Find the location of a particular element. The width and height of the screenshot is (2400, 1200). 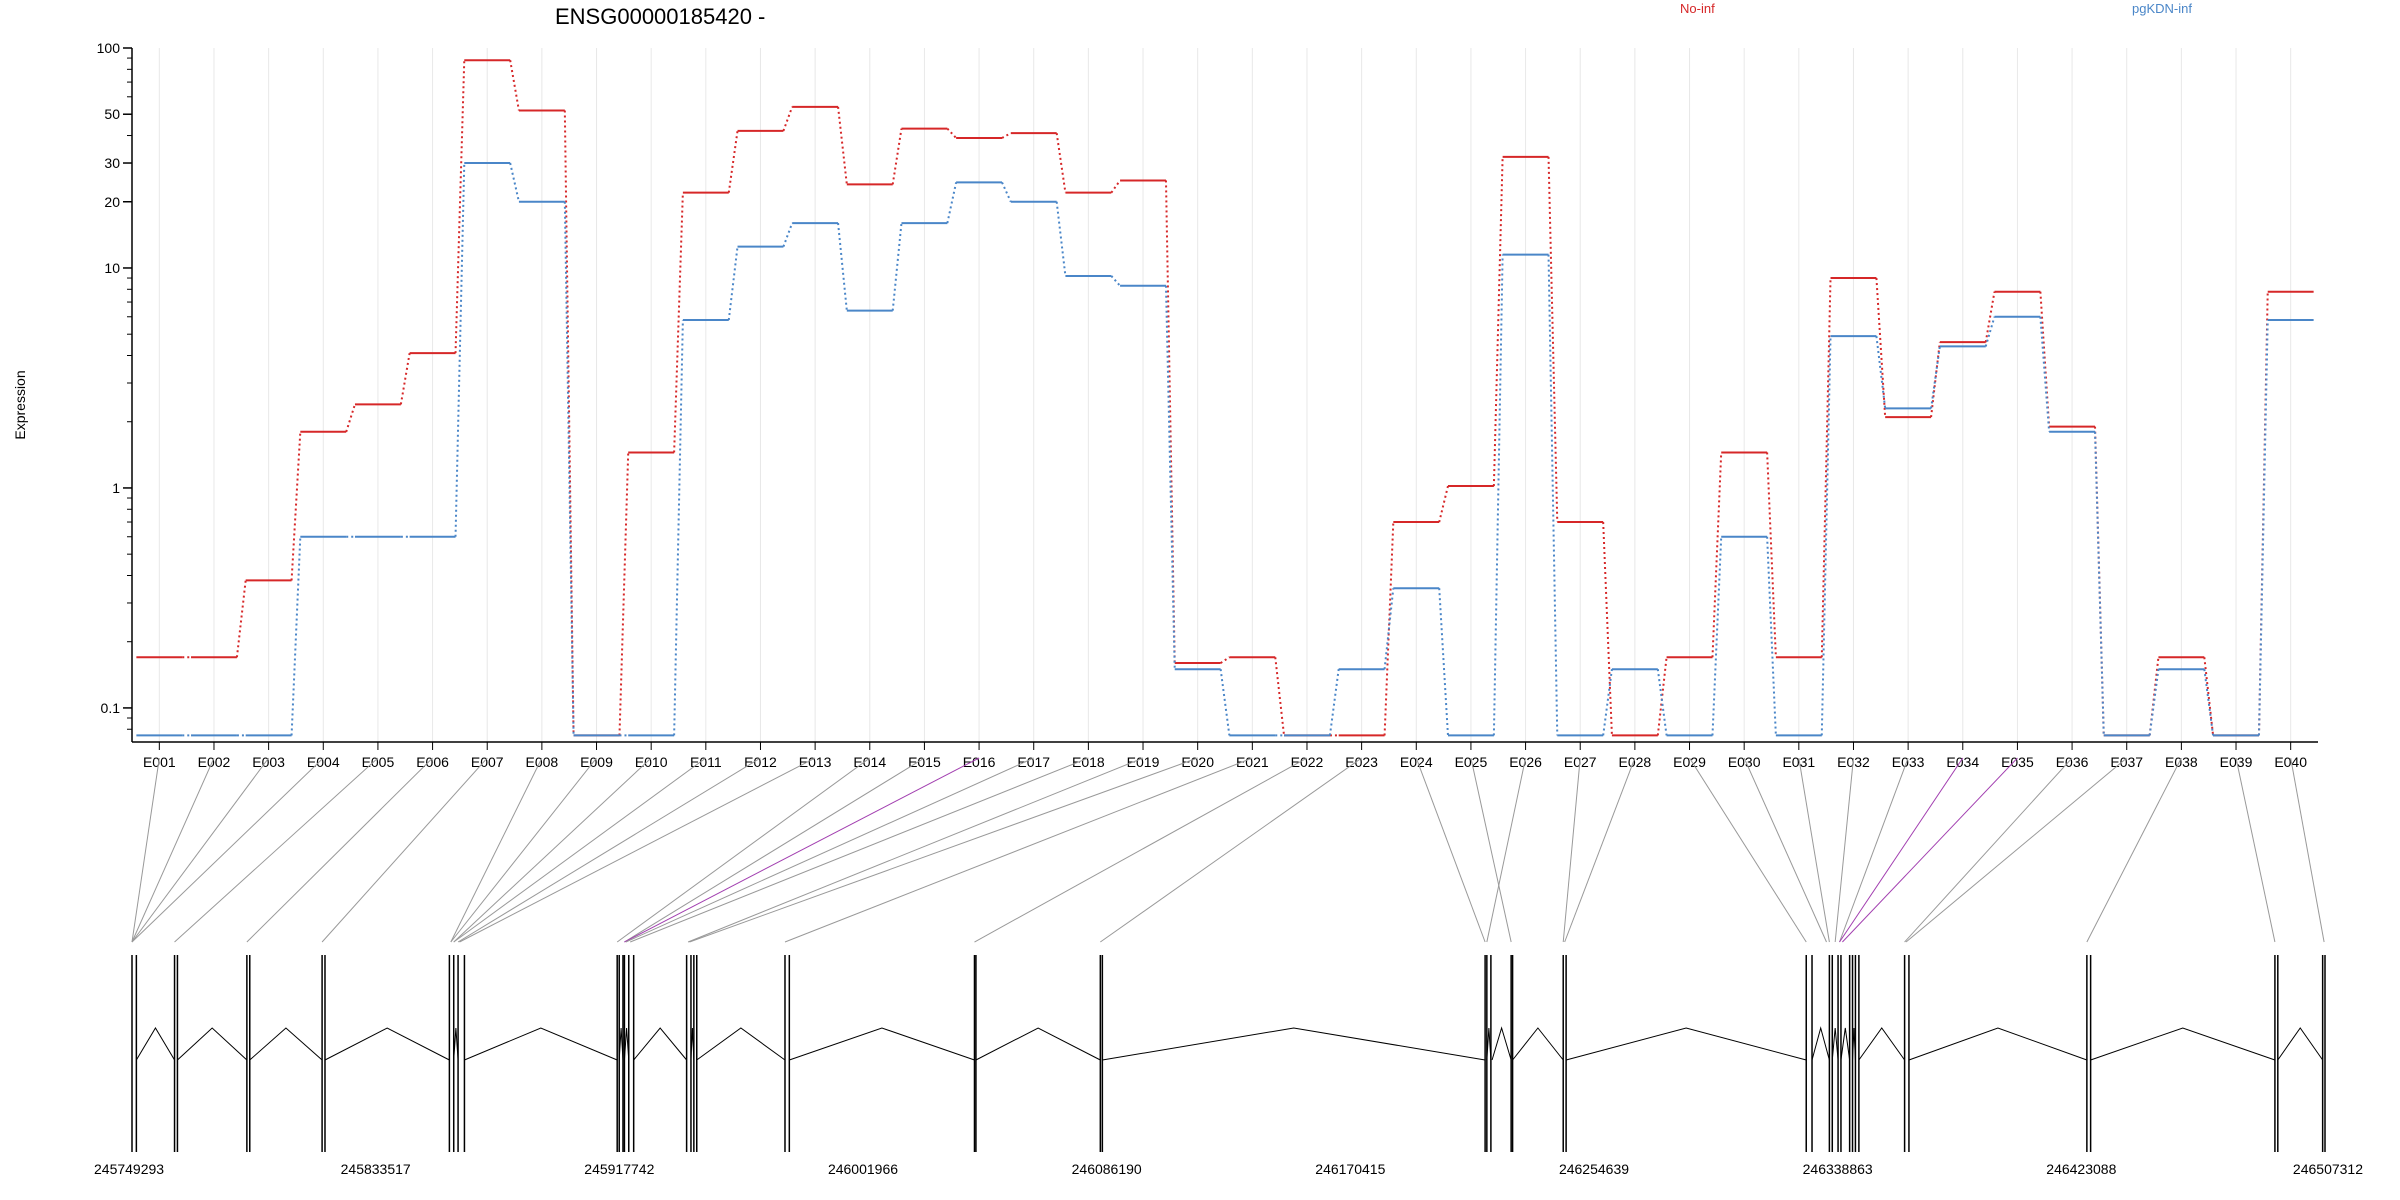

x-tick-label-e014: E014 is located at coordinates (869, 762).